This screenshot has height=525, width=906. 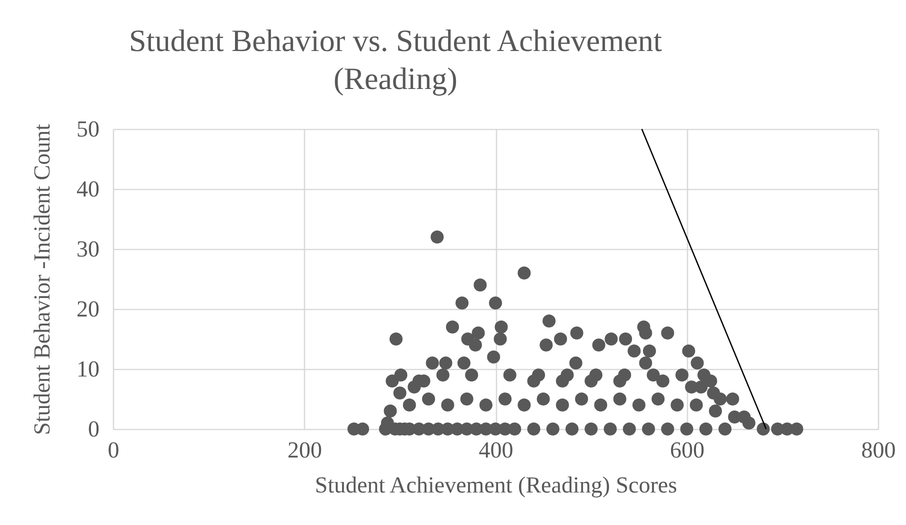 I want to click on y-tick-label: 50, so click(x=88, y=129).